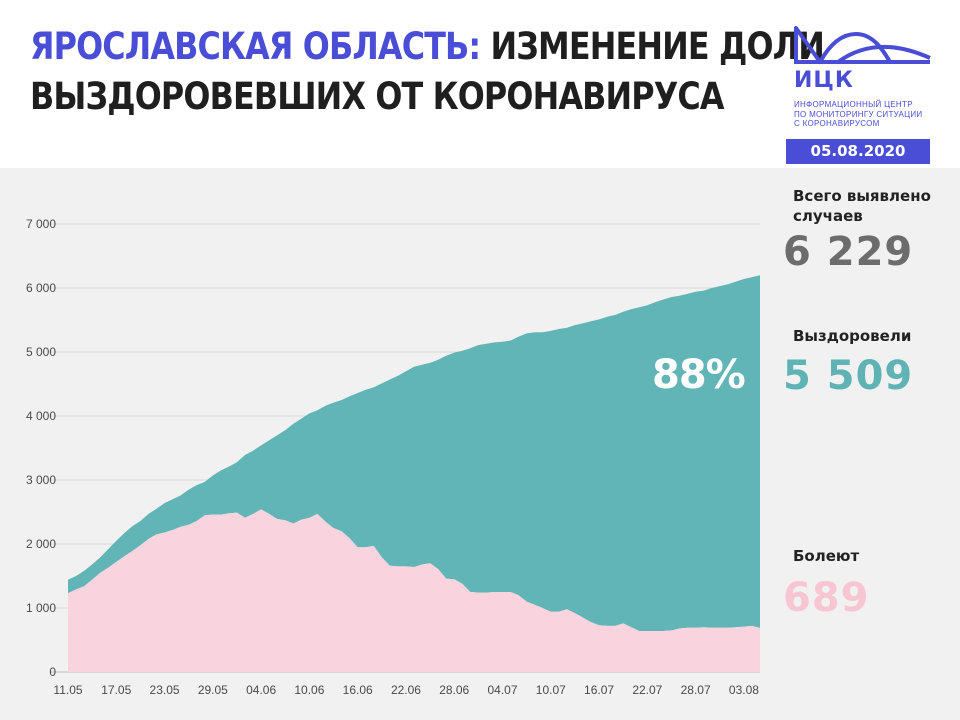  I want to click on x-tick-label: 16.07, so click(599, 690).